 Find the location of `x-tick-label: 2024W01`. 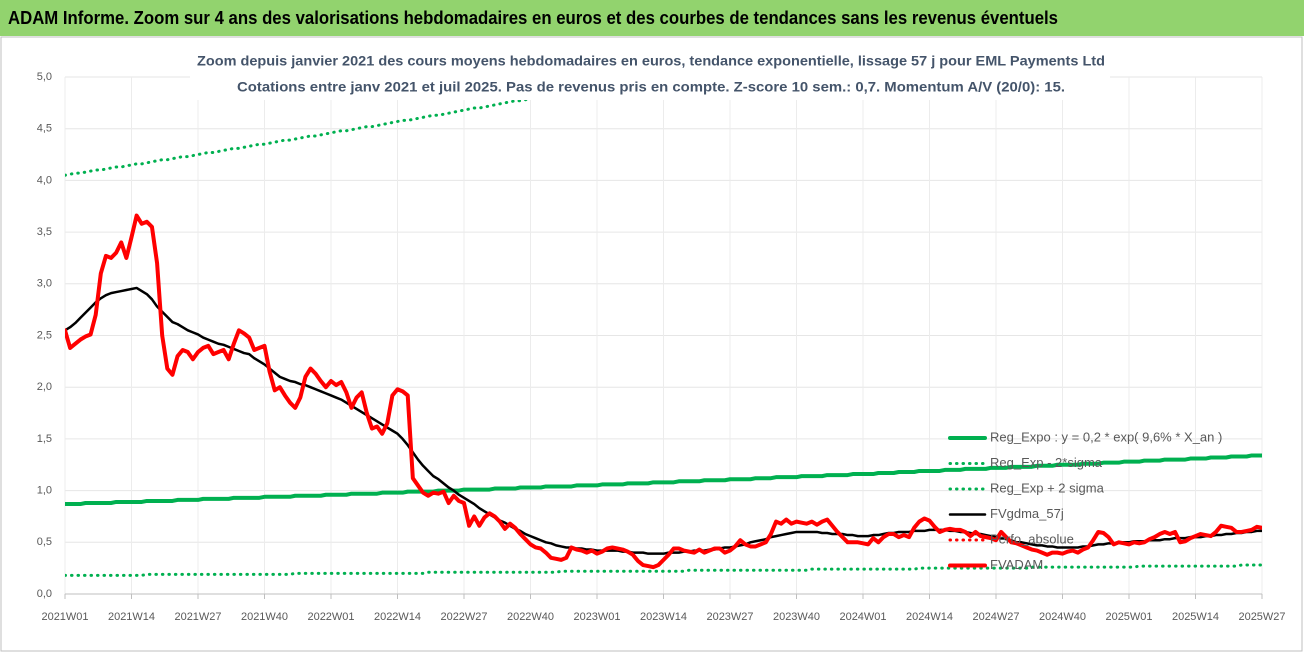

x-tick-label: 2024W01 is located at coordinates (862, 617).